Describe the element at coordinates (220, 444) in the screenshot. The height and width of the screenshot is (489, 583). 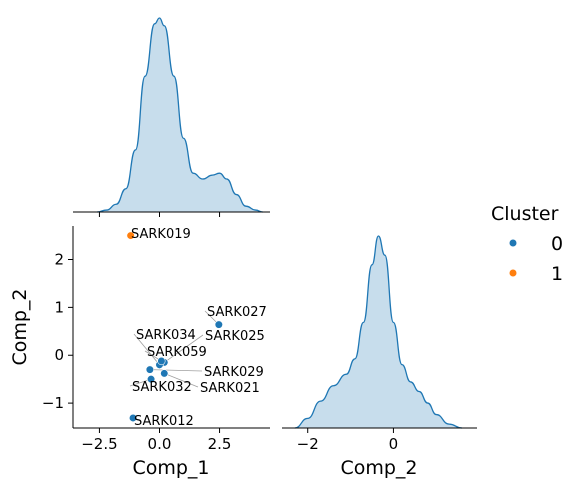
I see `scatter-x-tick-label: 2.5` at that location.